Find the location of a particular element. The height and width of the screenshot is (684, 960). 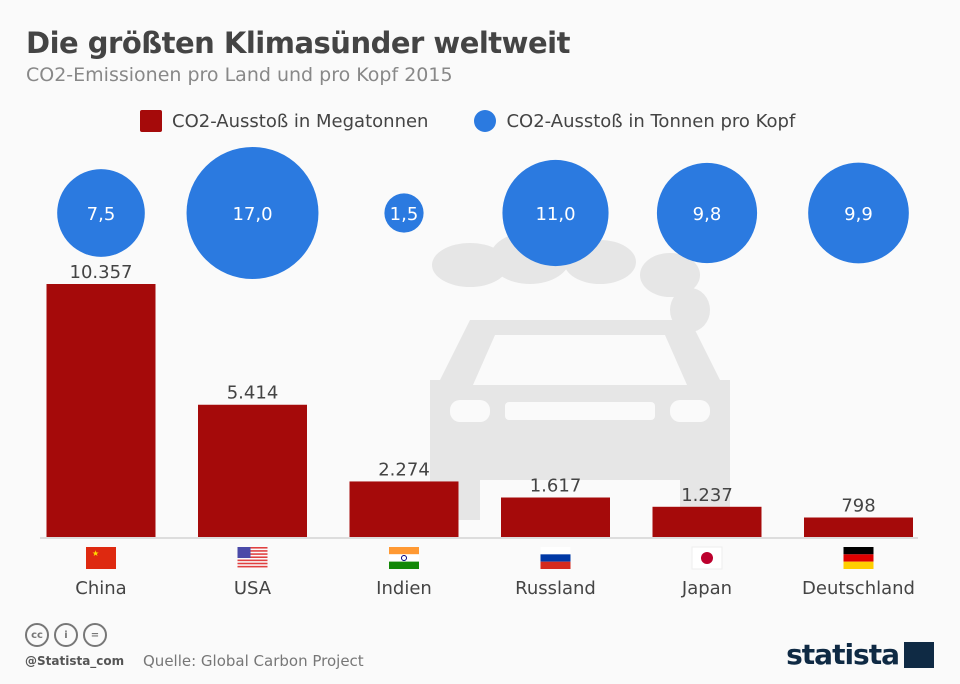

india-flag-green is located at coordinates (404, 565).